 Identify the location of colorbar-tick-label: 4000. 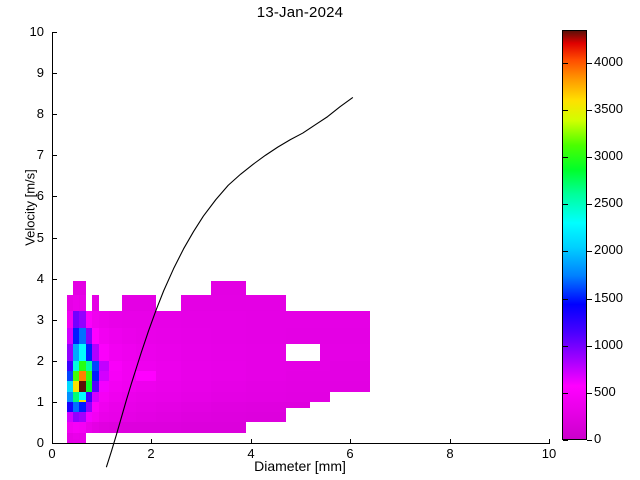
(608, 61).